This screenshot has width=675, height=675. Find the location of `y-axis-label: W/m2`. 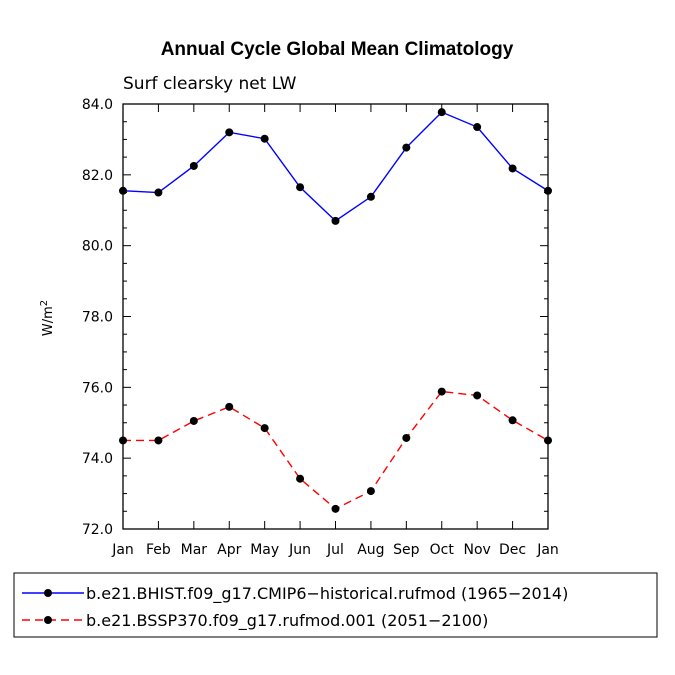

y-axis-label: W/m2 is located at coordinates (47, 318).